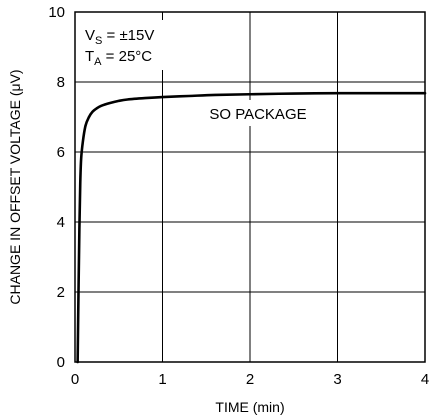  I want to click on y-tick-label: 2, so click(61, 292).